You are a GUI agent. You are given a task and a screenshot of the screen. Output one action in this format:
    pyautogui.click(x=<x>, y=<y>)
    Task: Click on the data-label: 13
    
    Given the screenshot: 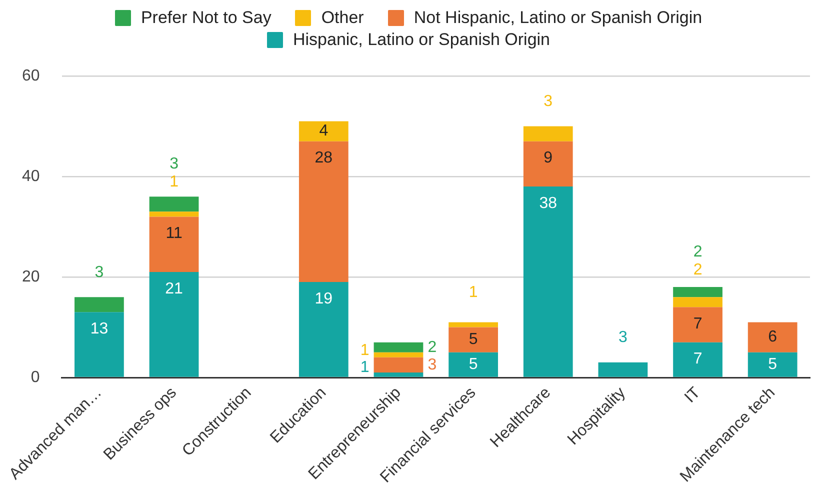 What is the action you would take?
    pyautogui.click(x=99, y=329)
    